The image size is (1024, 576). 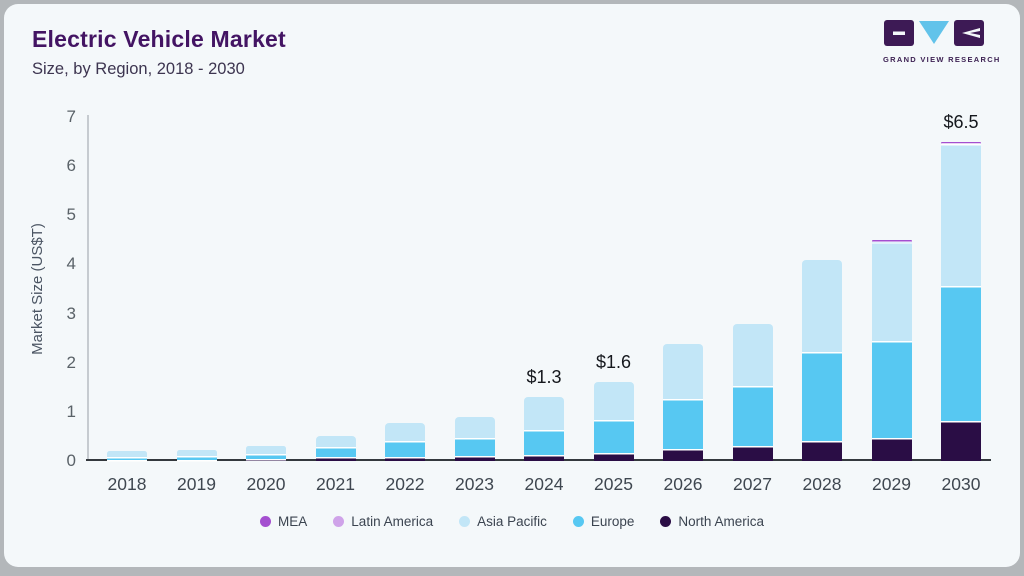 I want to click on x-axis-label-2022: 2022, so click(x=405, y=484).